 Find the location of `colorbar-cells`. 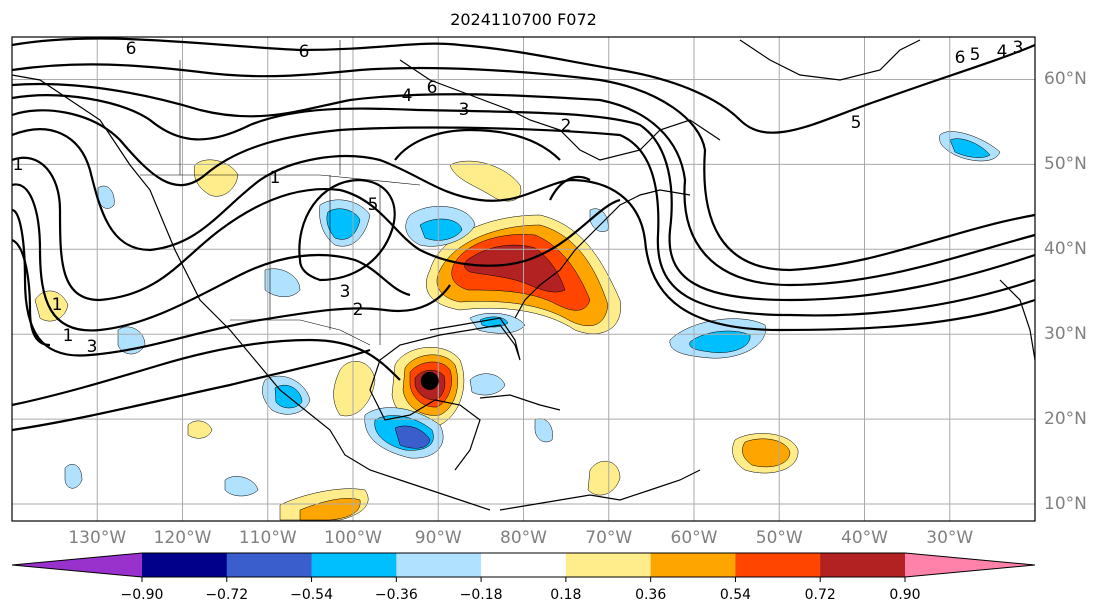

colorbar-cells is located at coordinates (523, 565).